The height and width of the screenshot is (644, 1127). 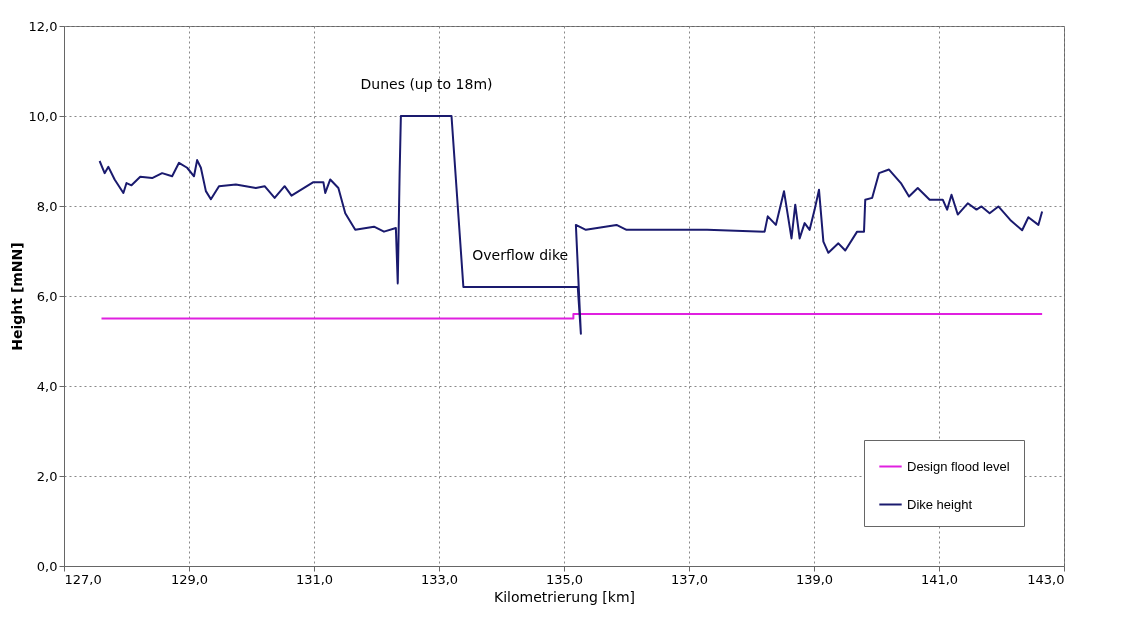 I want to click on y-tick-label: 0,0, so click(x=47, y=566).